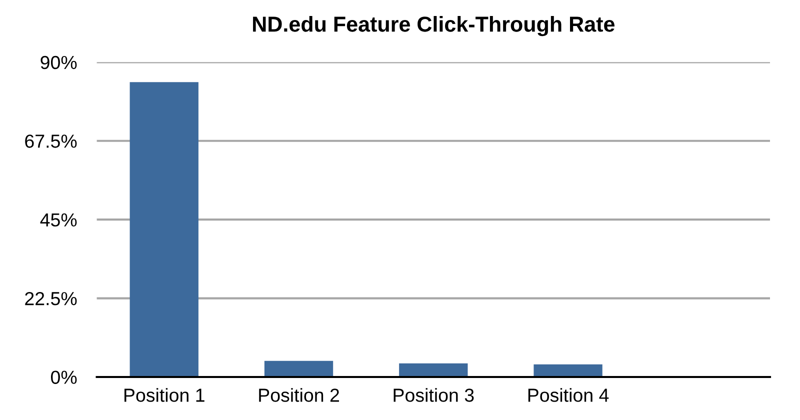 The height and width of the screenshot is (420, 800). What do you see at coordinates (58, 63) in the screenshot?
I see `y-tick-label: 90%` at bounding box center [58, 63].